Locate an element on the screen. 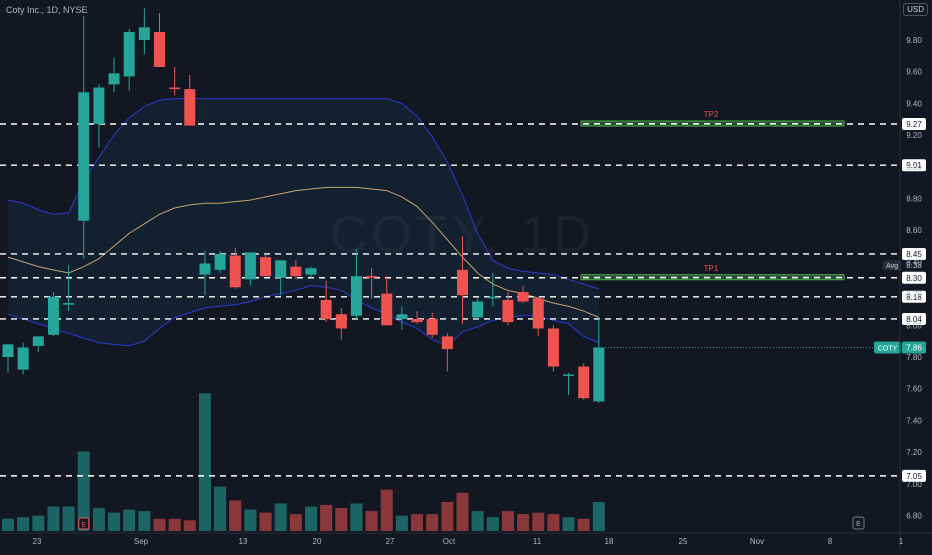 Image resolution: width=932 pixels, height=555 pixels. last-price-symbol-box is located at coordinates (887, 347).